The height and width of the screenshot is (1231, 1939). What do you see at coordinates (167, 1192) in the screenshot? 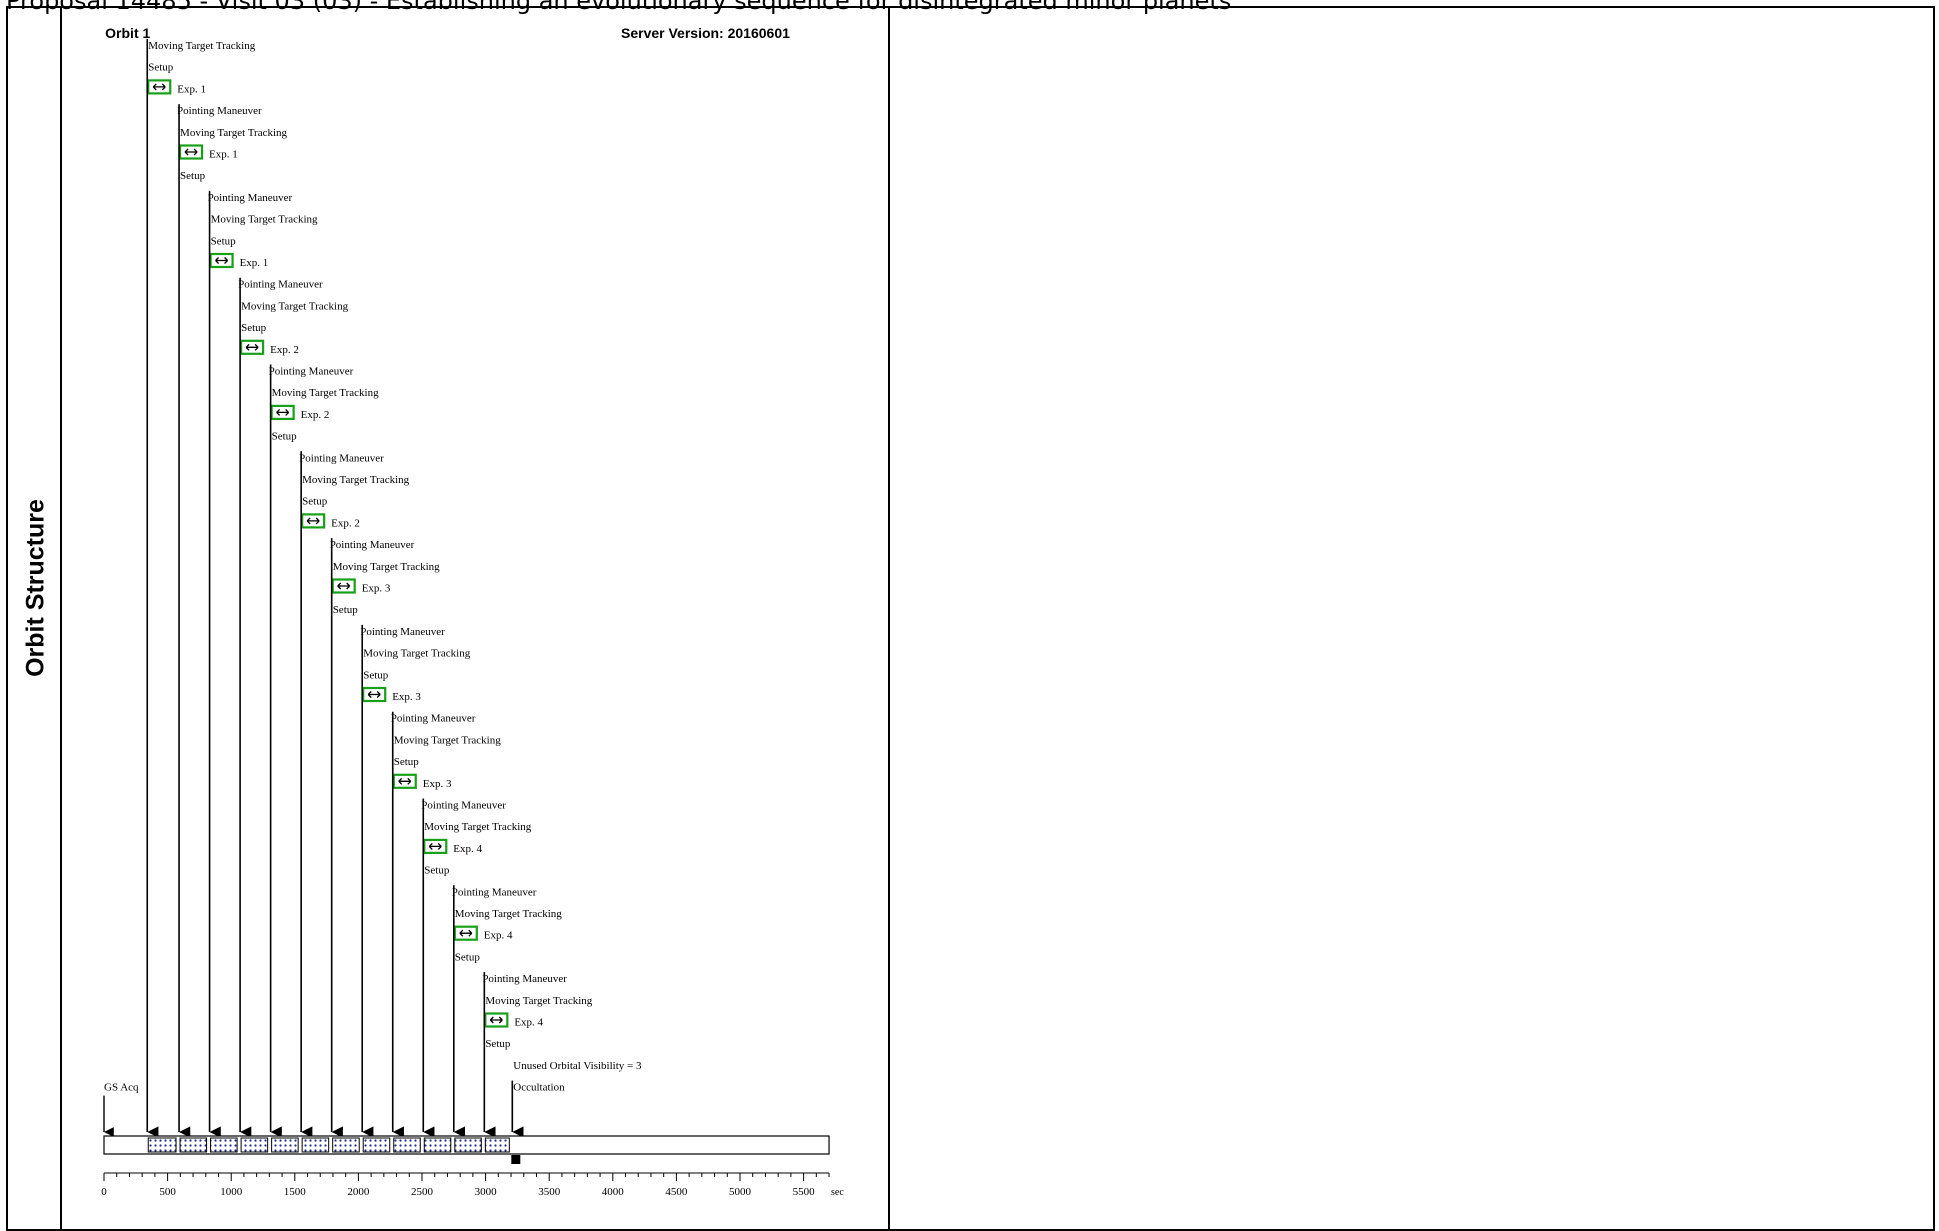
I see `axis-tick-label: 500` at bounding box center [167, 1192].